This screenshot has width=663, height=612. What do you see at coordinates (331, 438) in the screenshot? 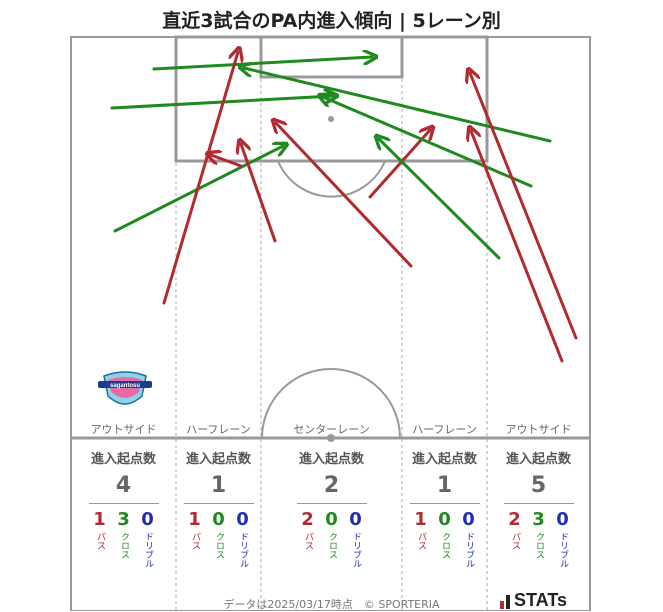
I see `center-spot` at bounding box center [331, 438].